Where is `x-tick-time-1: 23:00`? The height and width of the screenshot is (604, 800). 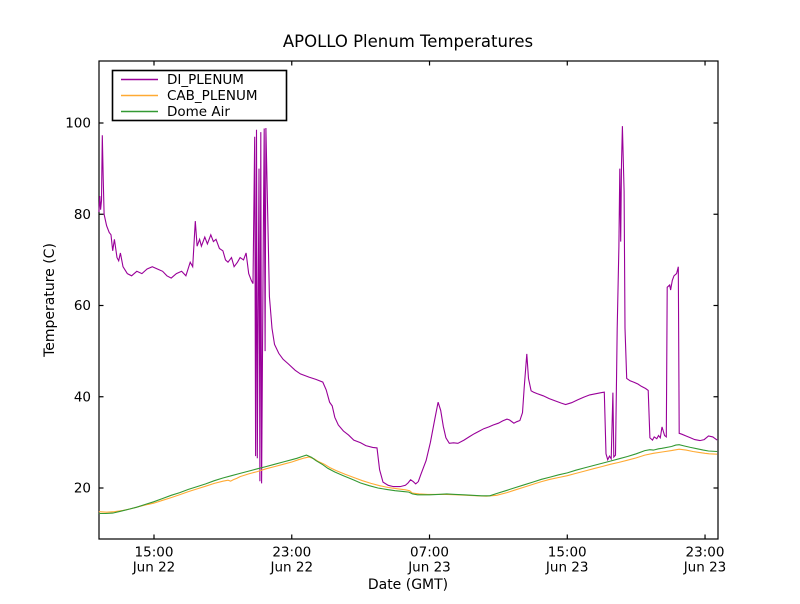 x-tick-time-1: 23:00 is located at coordinates (291, 553).